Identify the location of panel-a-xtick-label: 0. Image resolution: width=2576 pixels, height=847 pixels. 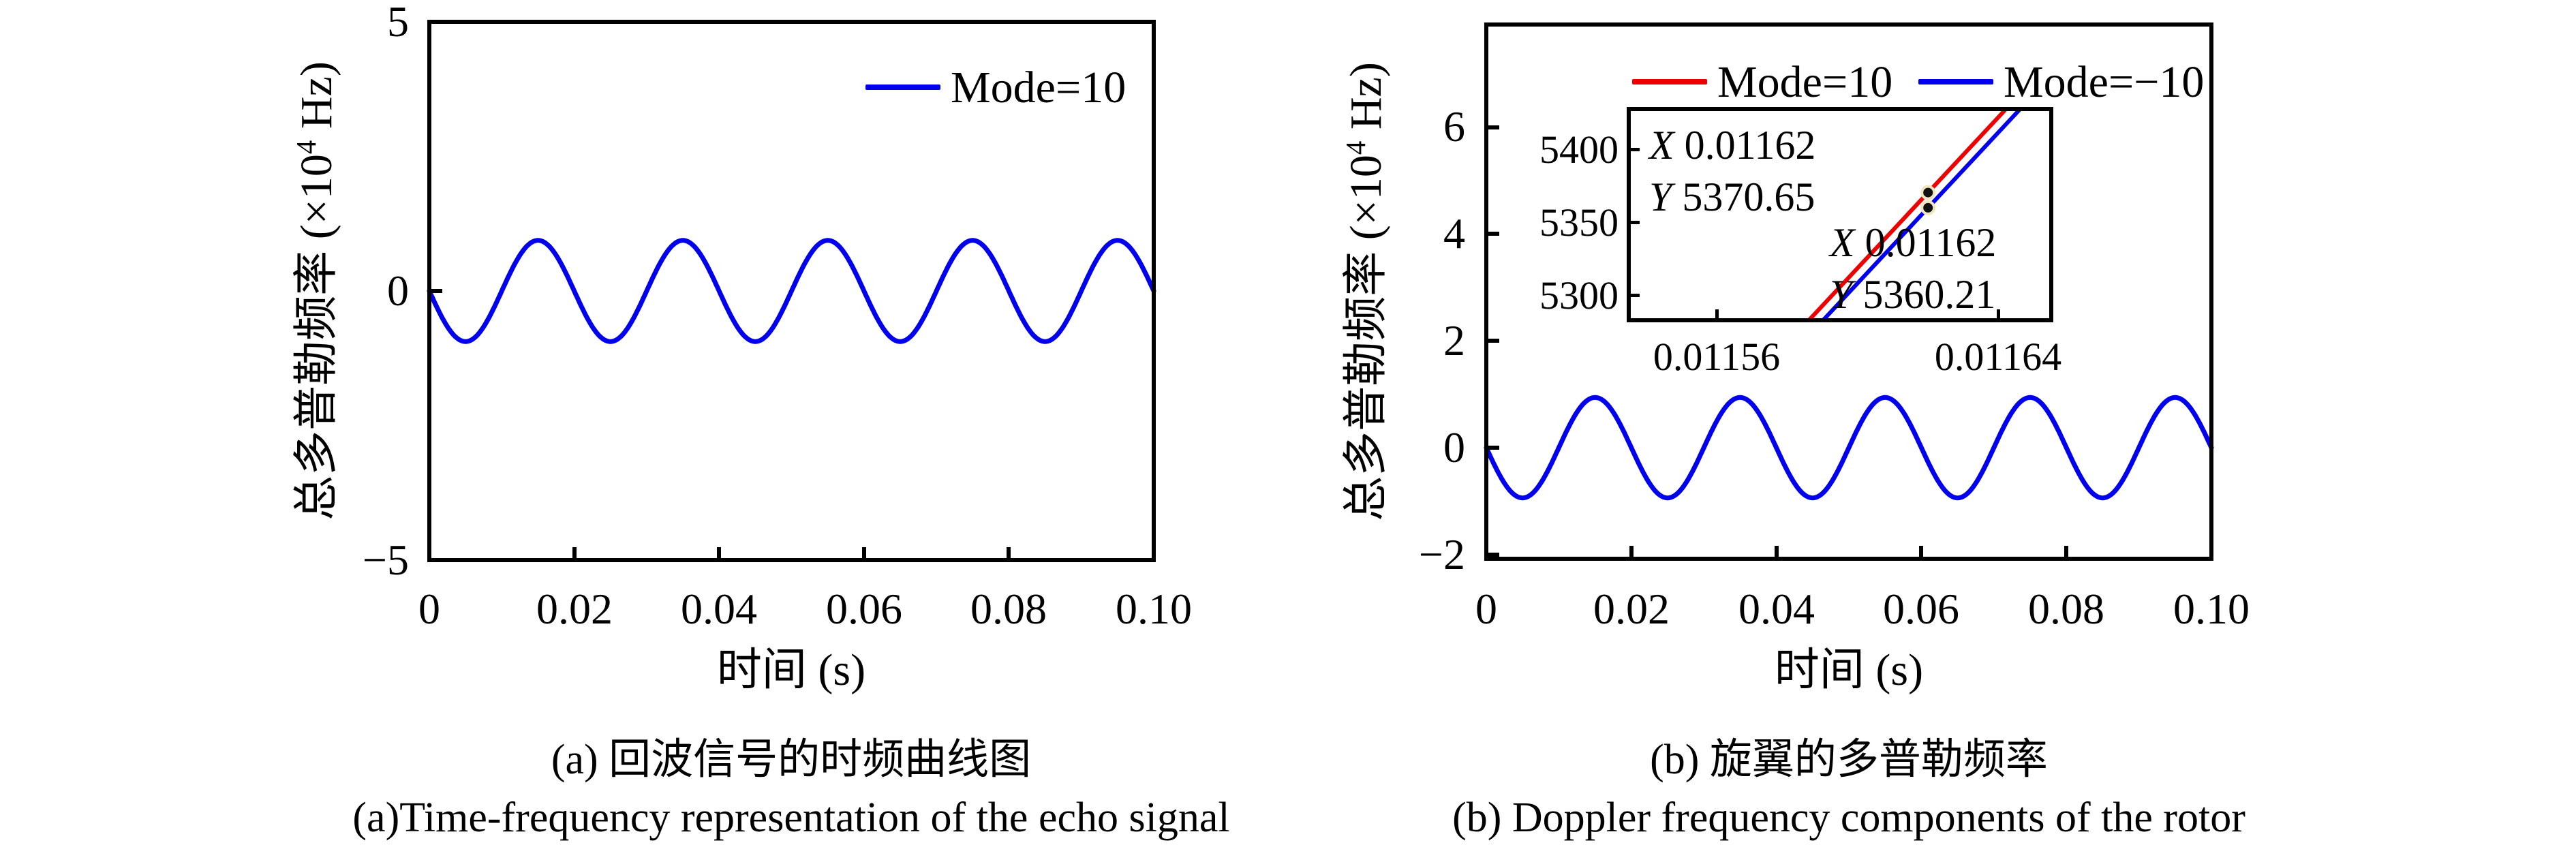
(429, 609).